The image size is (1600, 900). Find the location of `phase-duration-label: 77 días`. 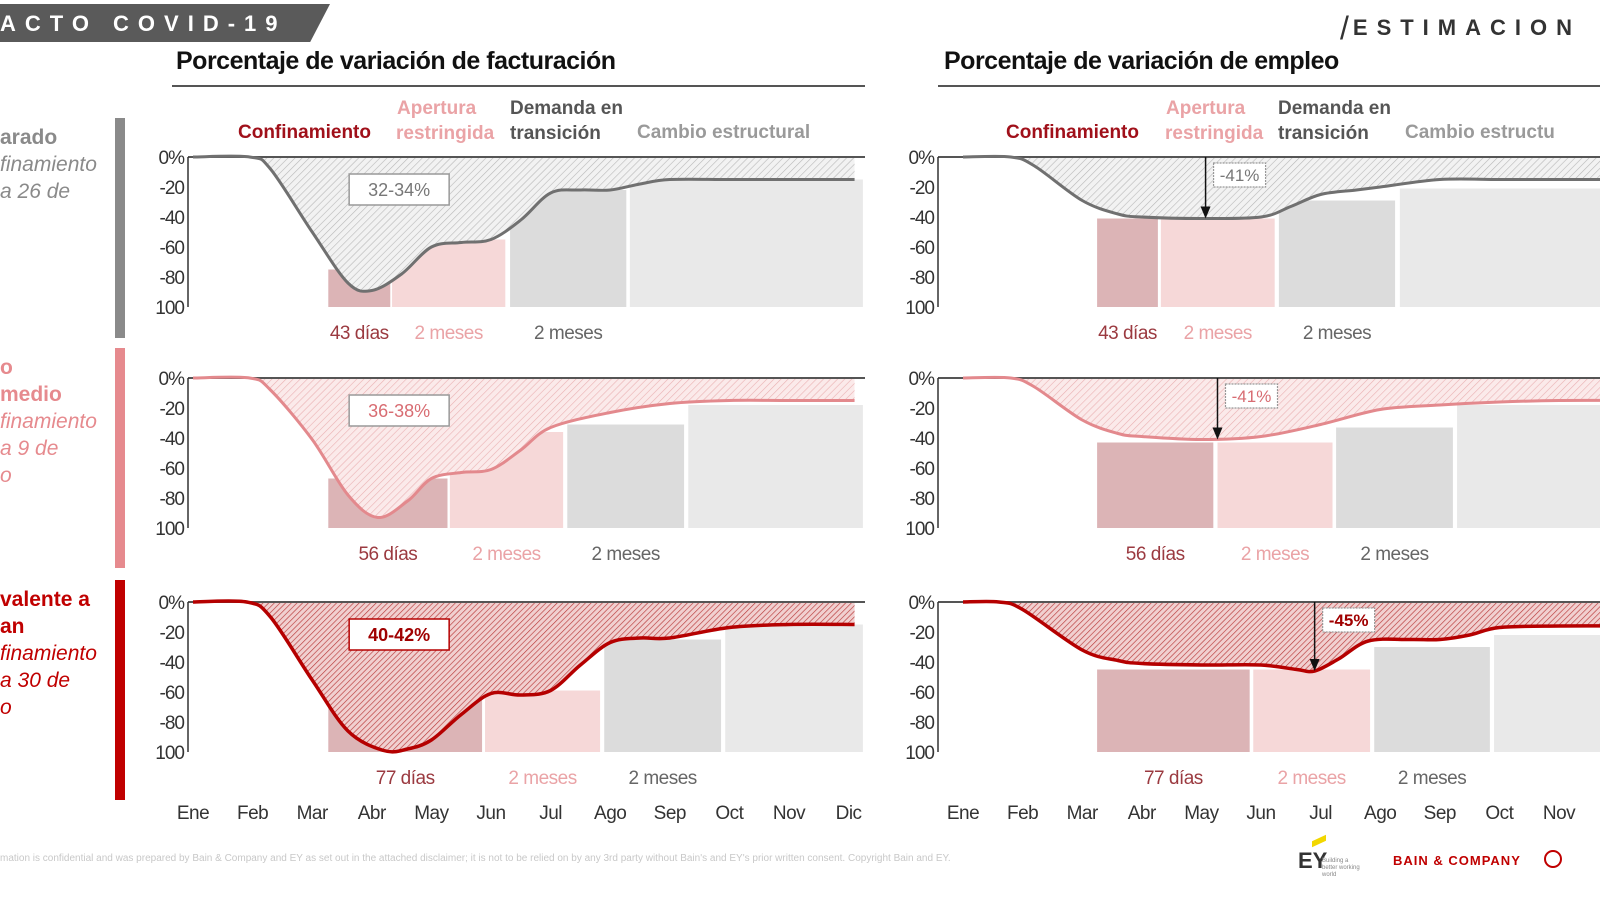

phase-duration-label: 77 días is located at coordinates (1173, 778).